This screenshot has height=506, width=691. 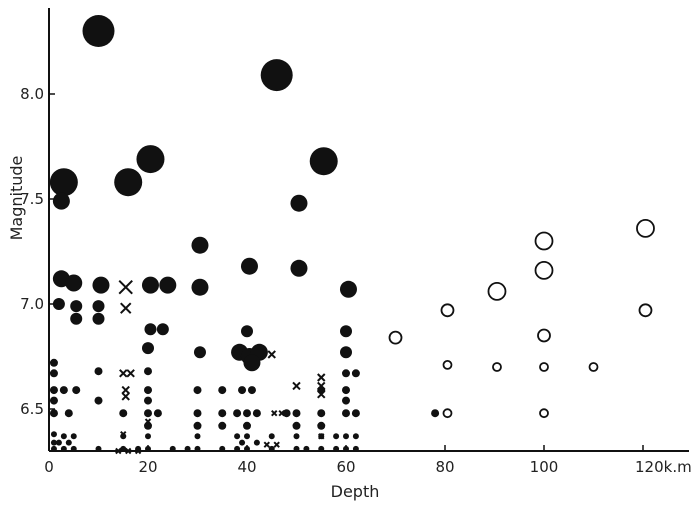 I want to click on y-axis-title: Magnitude, so click(x=16, y=198).